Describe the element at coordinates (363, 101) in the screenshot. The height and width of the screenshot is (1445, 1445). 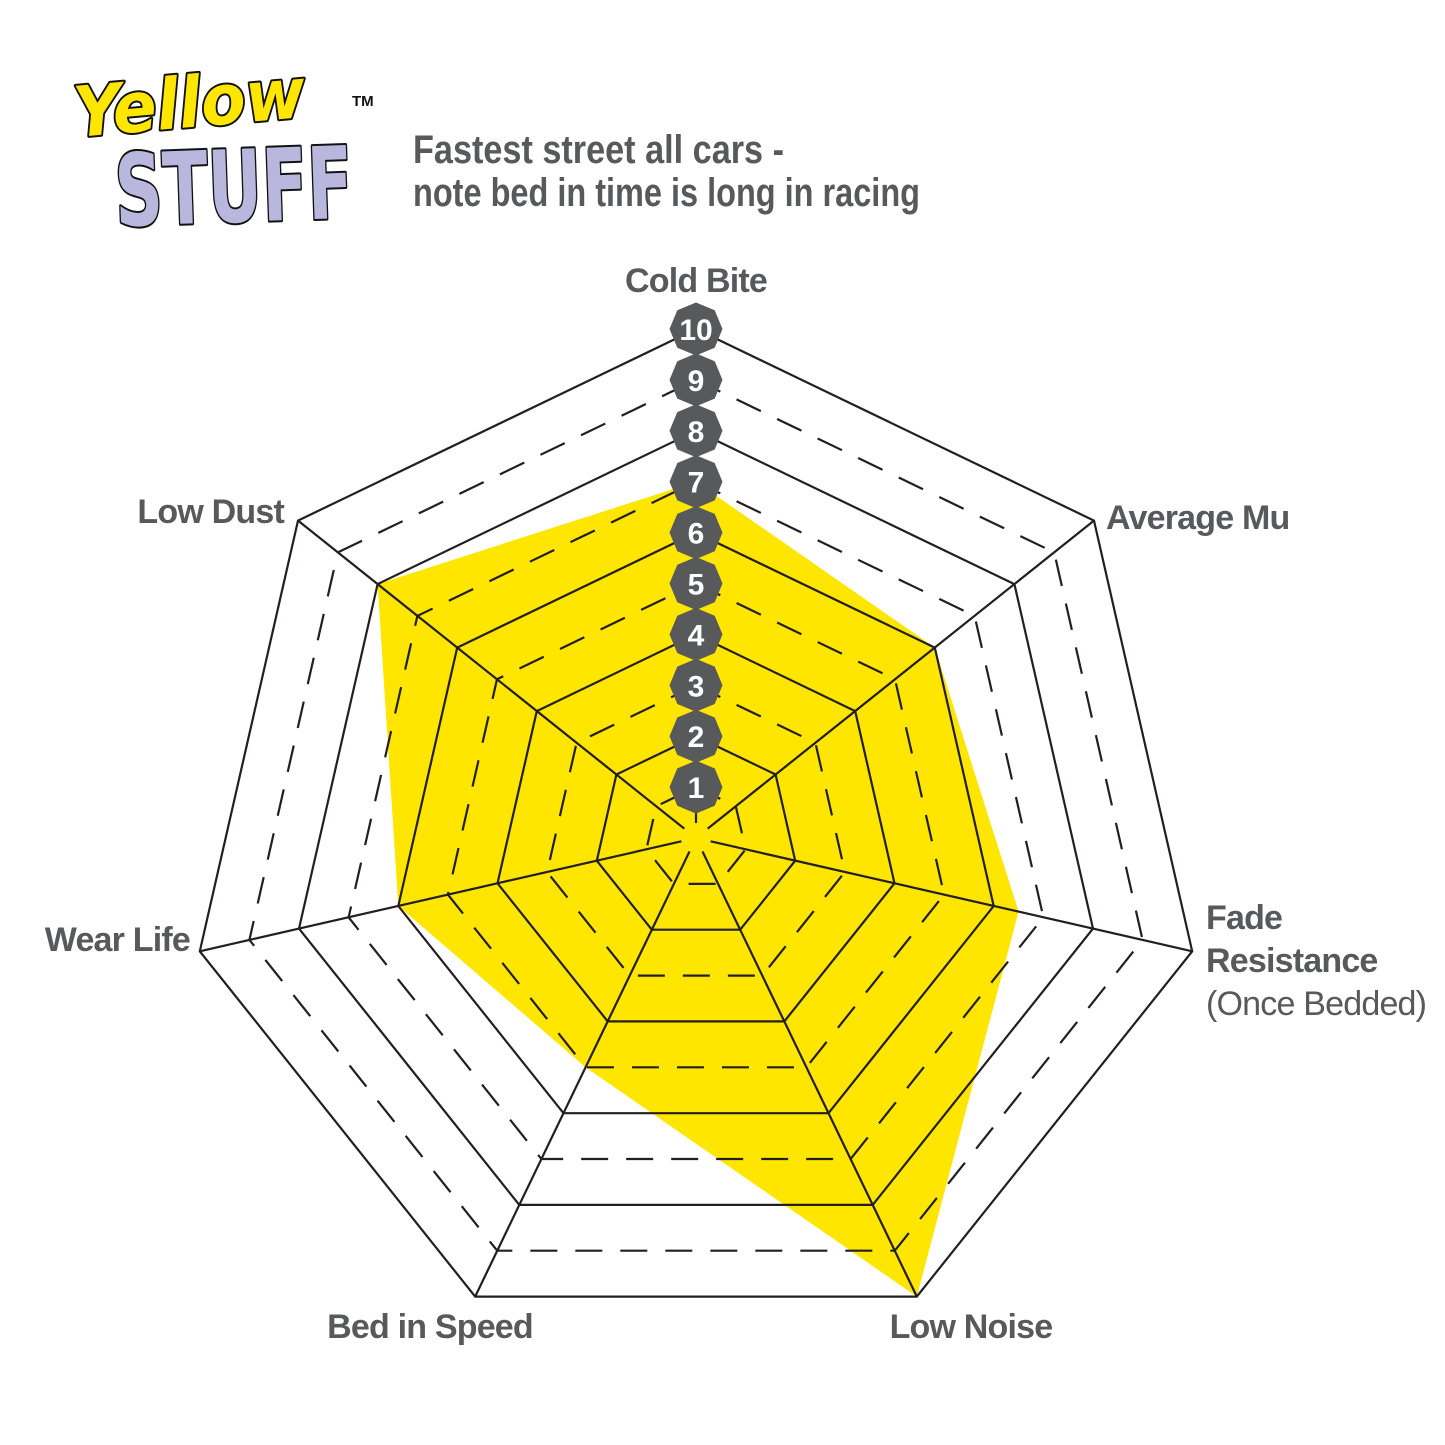
I see `logo-trademark-symbol: TM` at that location.